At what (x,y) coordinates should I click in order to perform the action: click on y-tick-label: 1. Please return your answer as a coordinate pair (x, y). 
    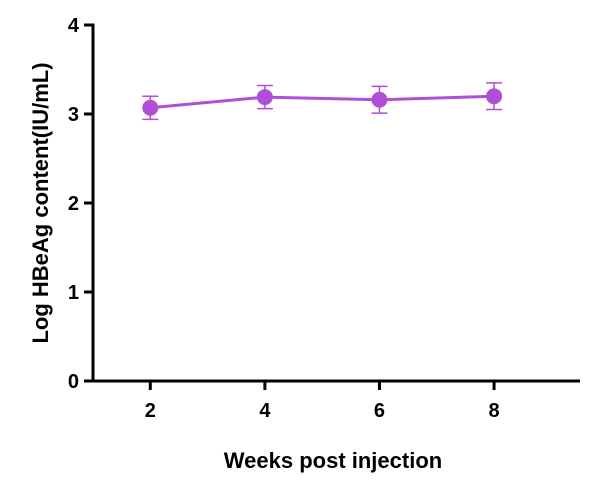
    Looking at the image, I should click on (73, 293).